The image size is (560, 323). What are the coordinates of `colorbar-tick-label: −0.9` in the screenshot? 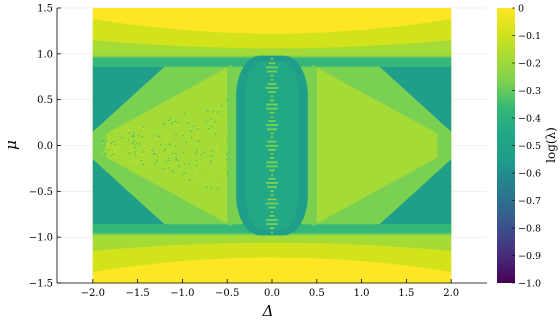 It's located at (529, 256).